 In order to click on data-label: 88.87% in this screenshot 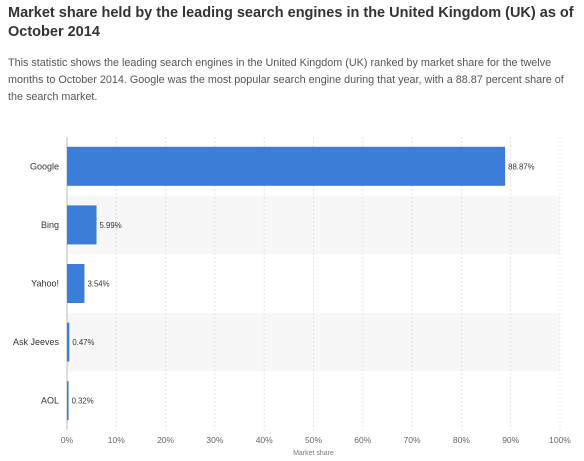, I will do `click(521, 166)`.